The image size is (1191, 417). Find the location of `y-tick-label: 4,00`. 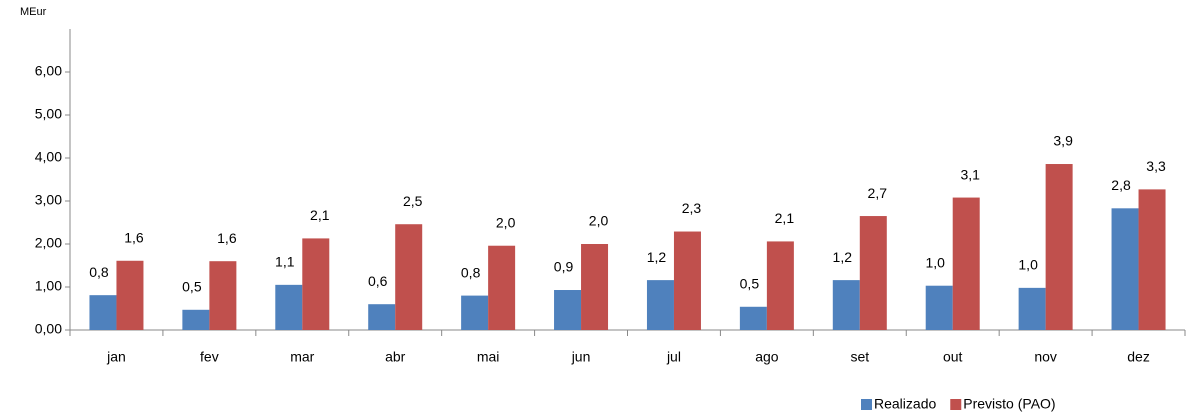

y-tick-label: 4,00 is located at coordinates (48, 157).